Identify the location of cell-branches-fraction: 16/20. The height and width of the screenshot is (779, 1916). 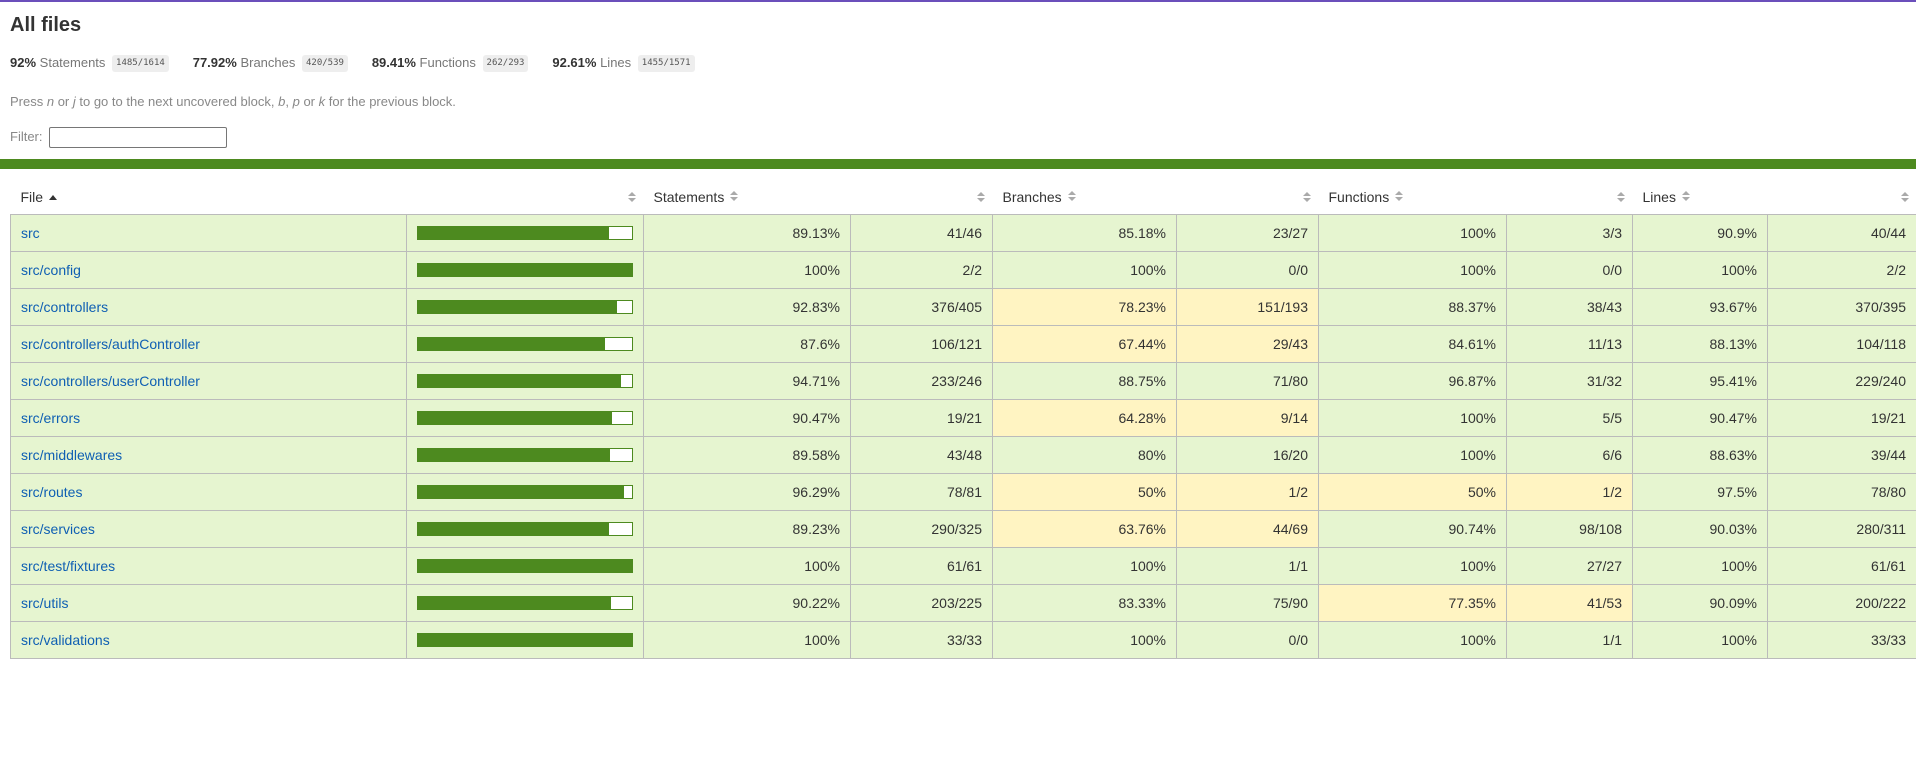
(1247, 454).